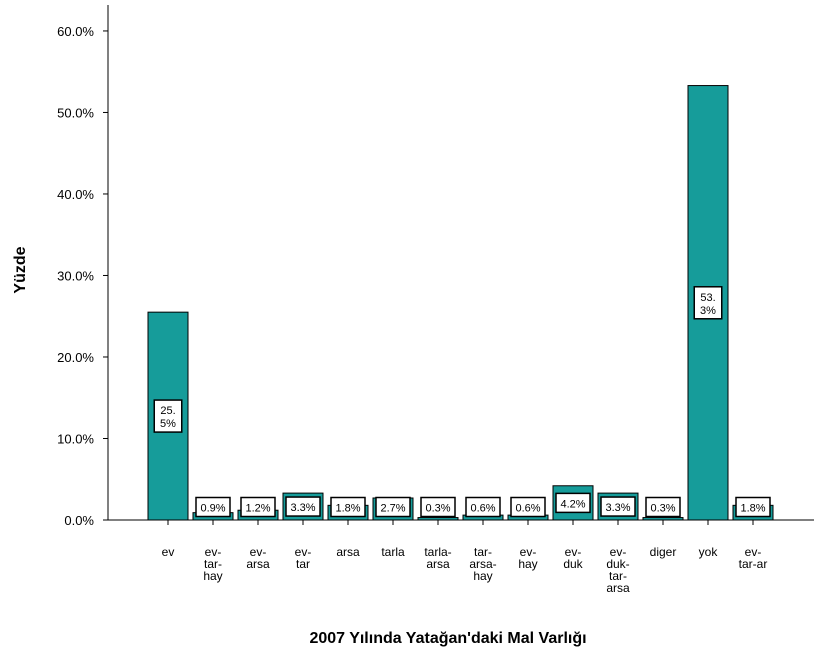 The width and height of the screenshot is (814, 657). Describe the element at coordinates (527, 558) in the screenshot. I see `x-tick-label: ev-hay` at that location.